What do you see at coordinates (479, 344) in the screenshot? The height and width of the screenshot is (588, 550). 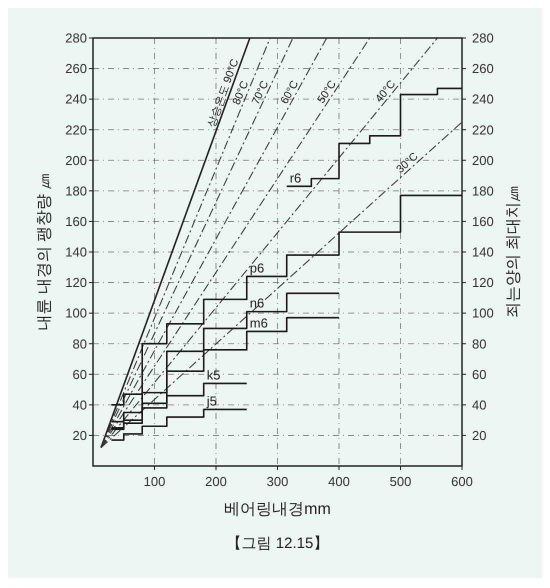 I see `y2-tick-label: 80` at bounding box center [479, 344].